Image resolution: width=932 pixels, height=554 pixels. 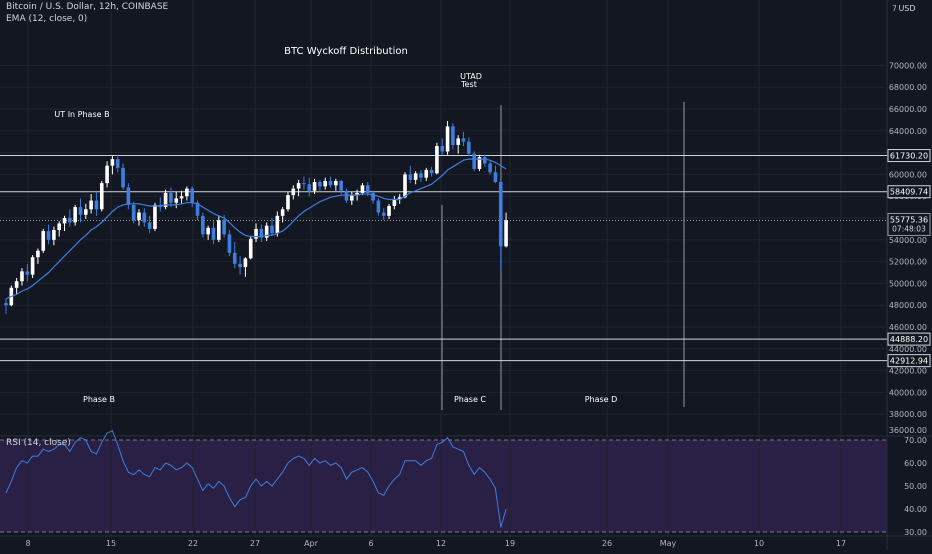 What do you see at coordinates (346, 51) in the screenshot?
I see `chart-title: BTC Wyckoff Distribution` at bounding box center [346, 51].